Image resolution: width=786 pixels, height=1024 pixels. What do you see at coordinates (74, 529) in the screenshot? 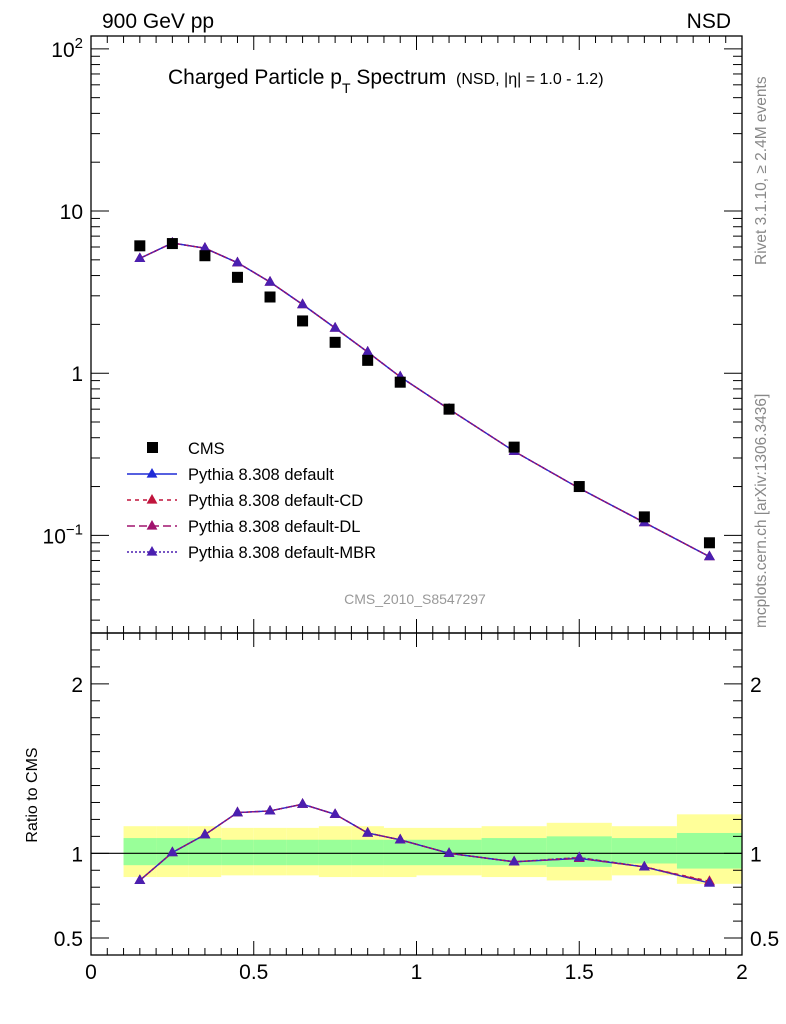
I see `y-tick-exponent: −1` at bounding box center [74, 529].